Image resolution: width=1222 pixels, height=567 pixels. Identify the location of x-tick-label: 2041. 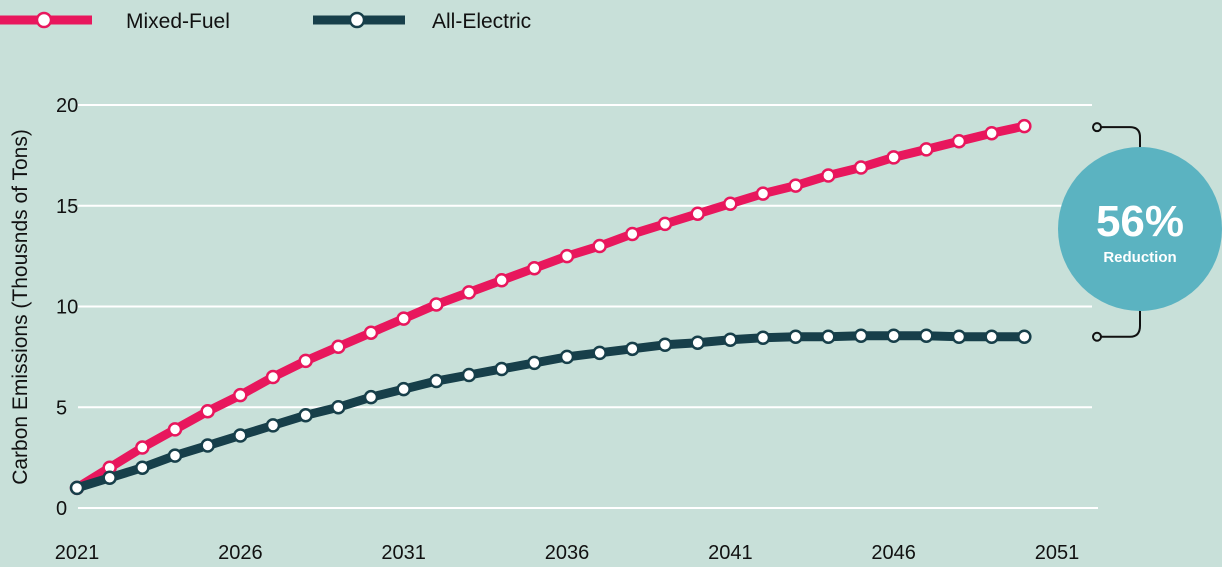
(730, 553).